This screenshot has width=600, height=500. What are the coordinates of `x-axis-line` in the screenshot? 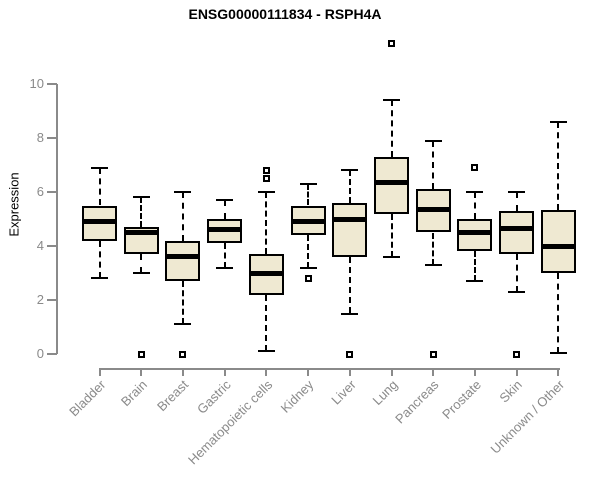 It's located at (329, 369).